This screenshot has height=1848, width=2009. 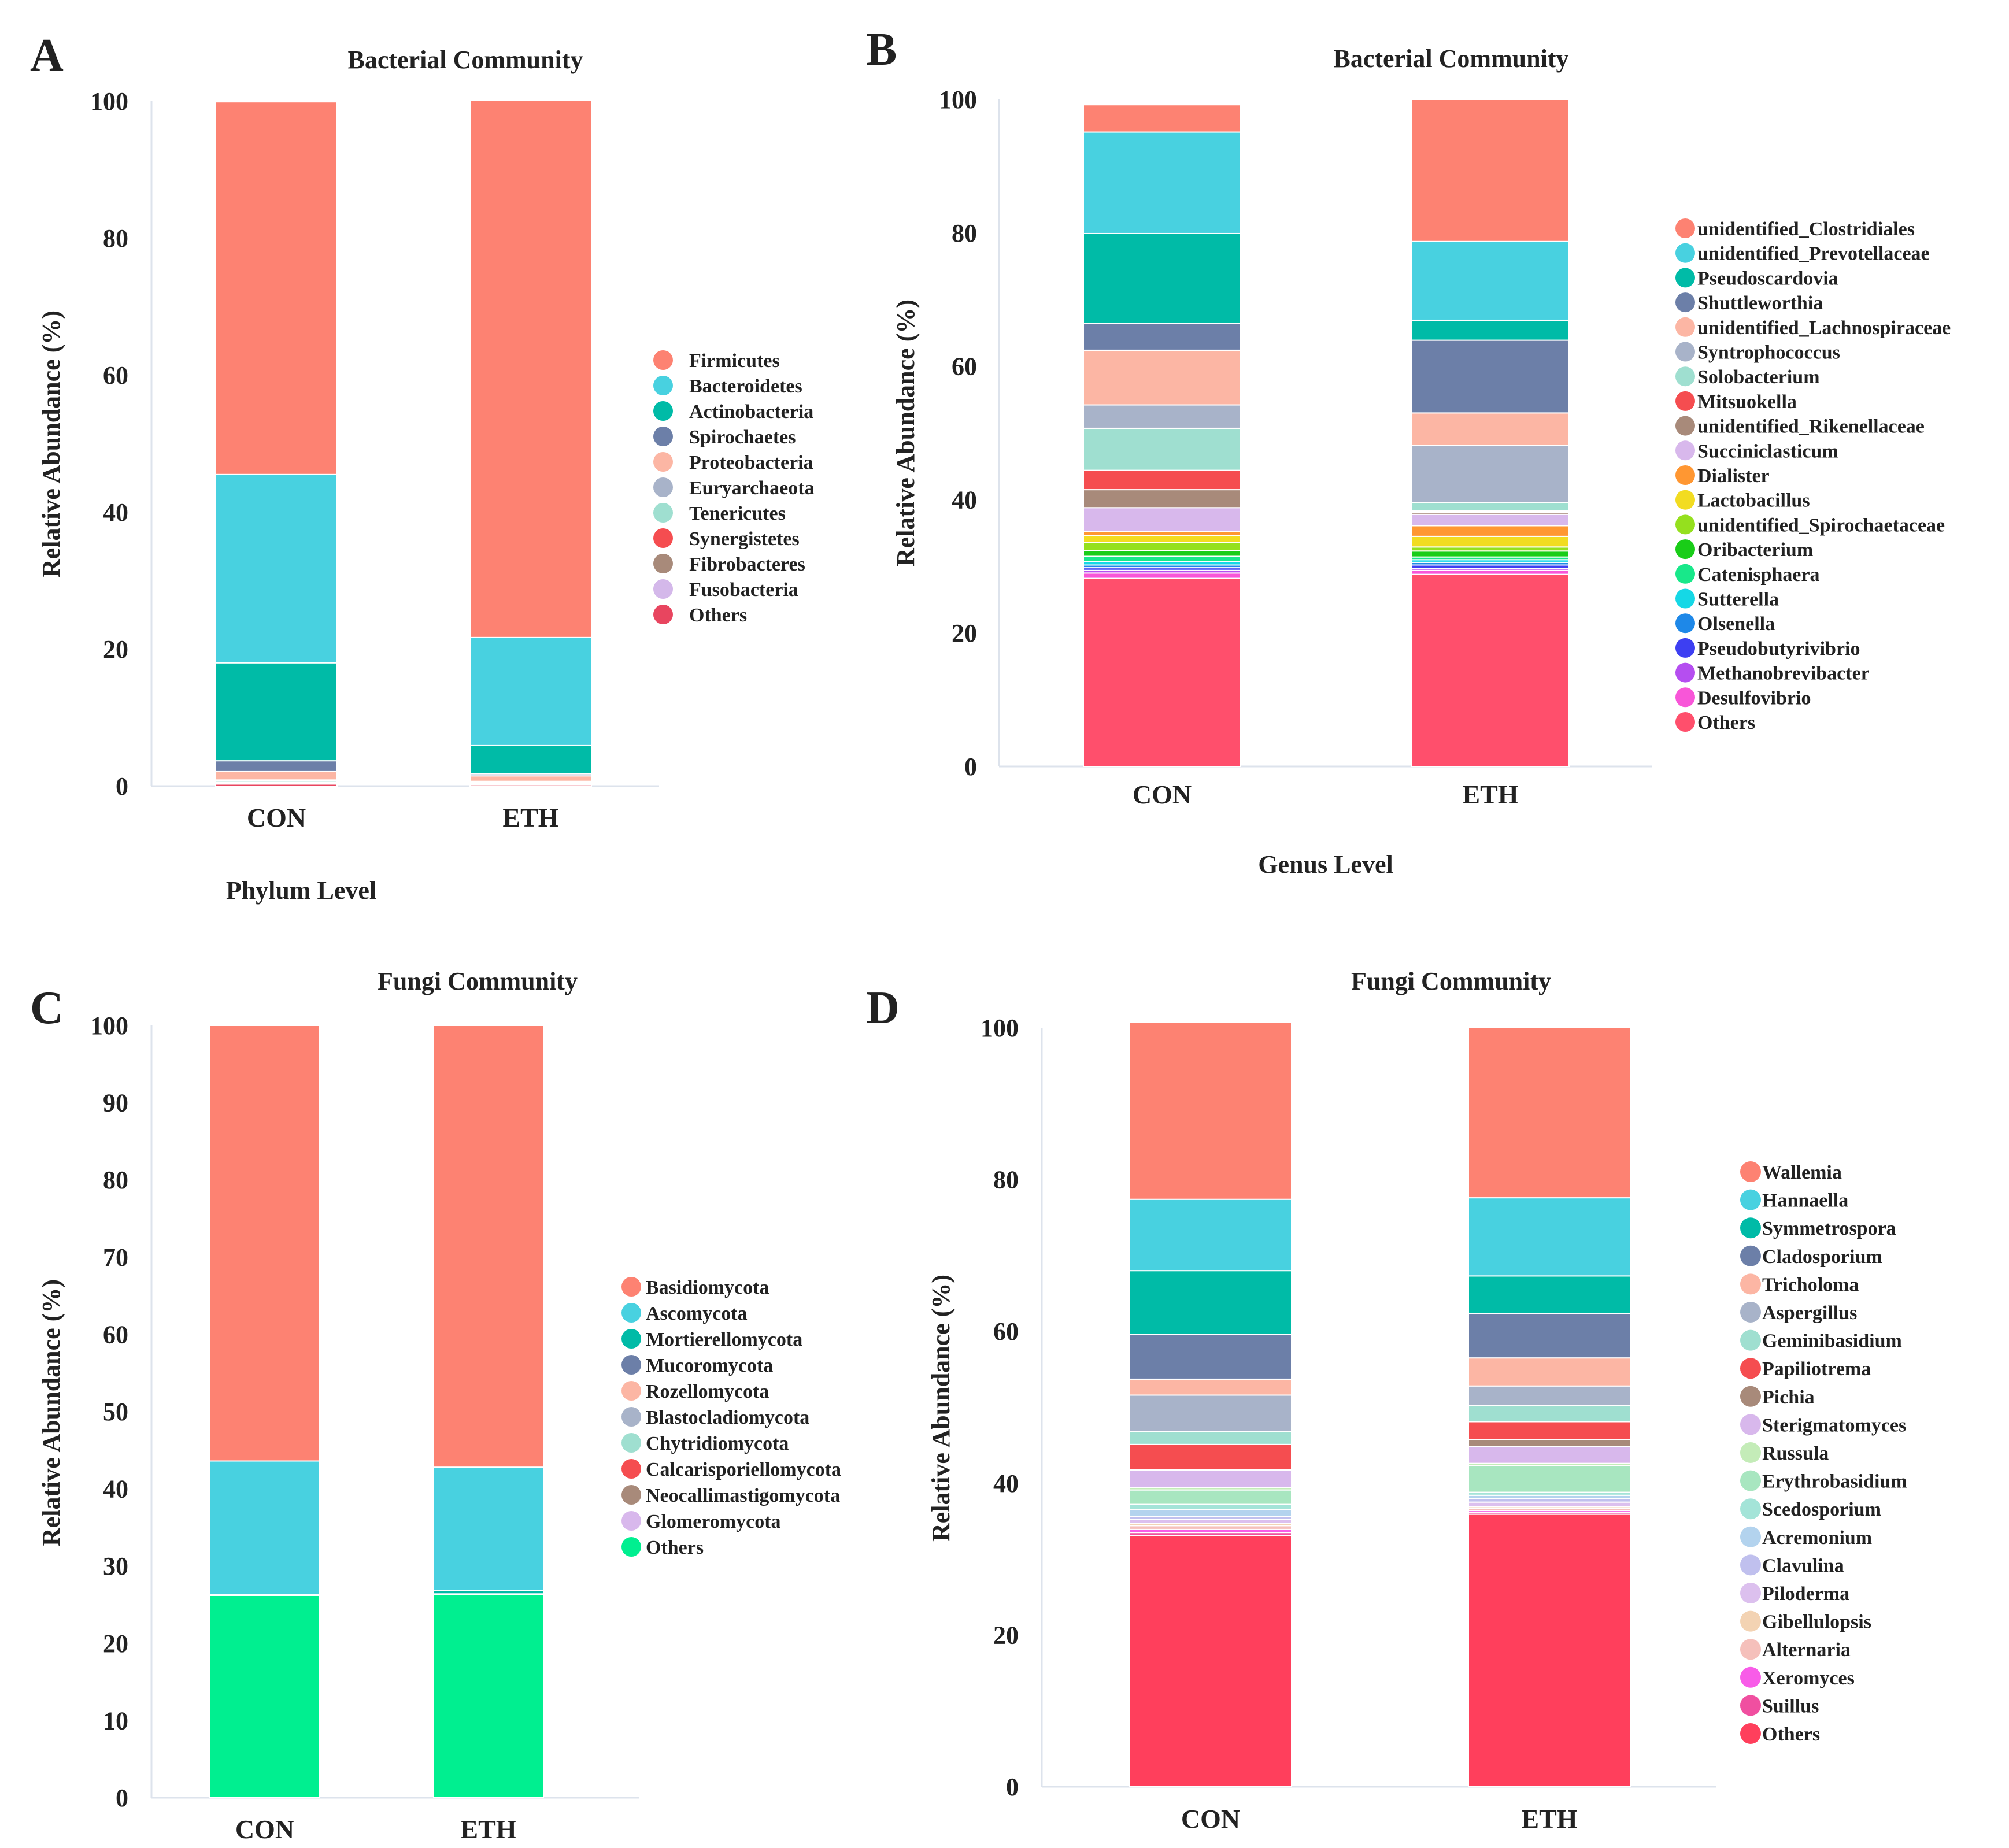 I want to click on y-tick-label: 80, so click(x=115, y=1180).